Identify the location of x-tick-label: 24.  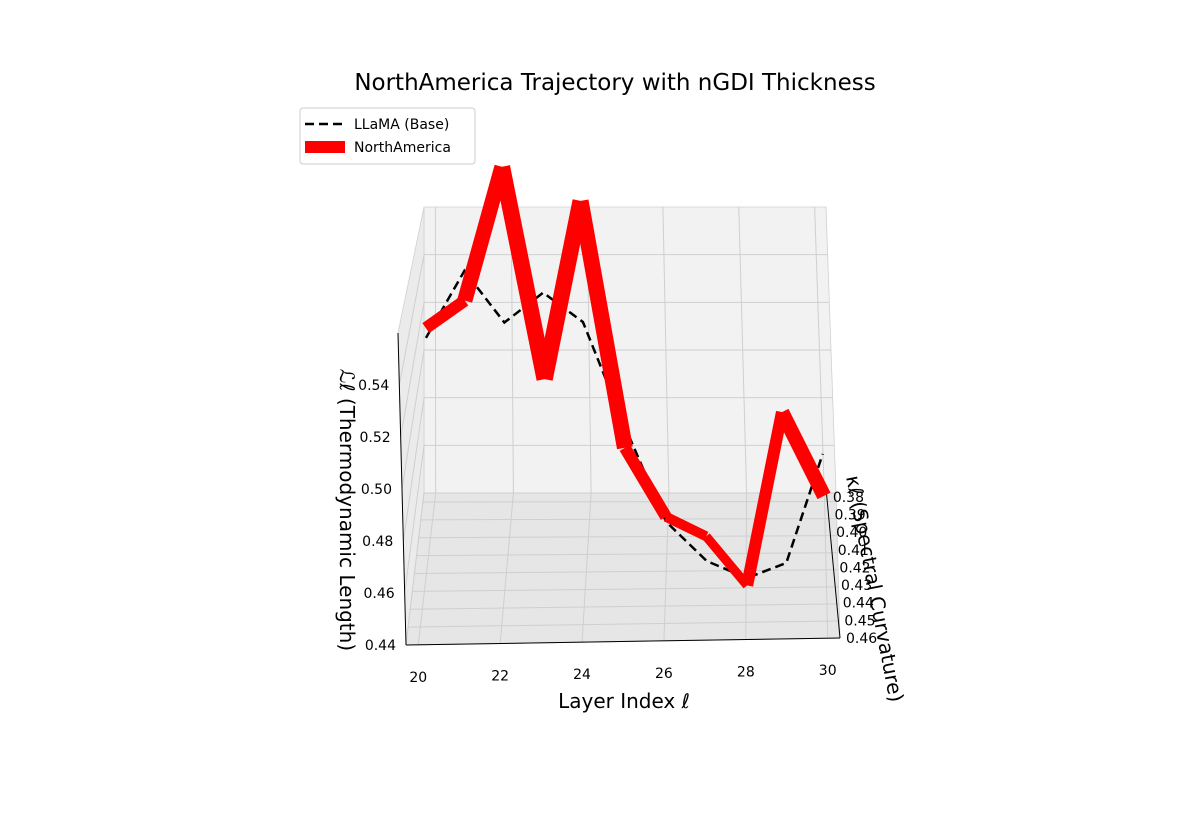
(582, 675).